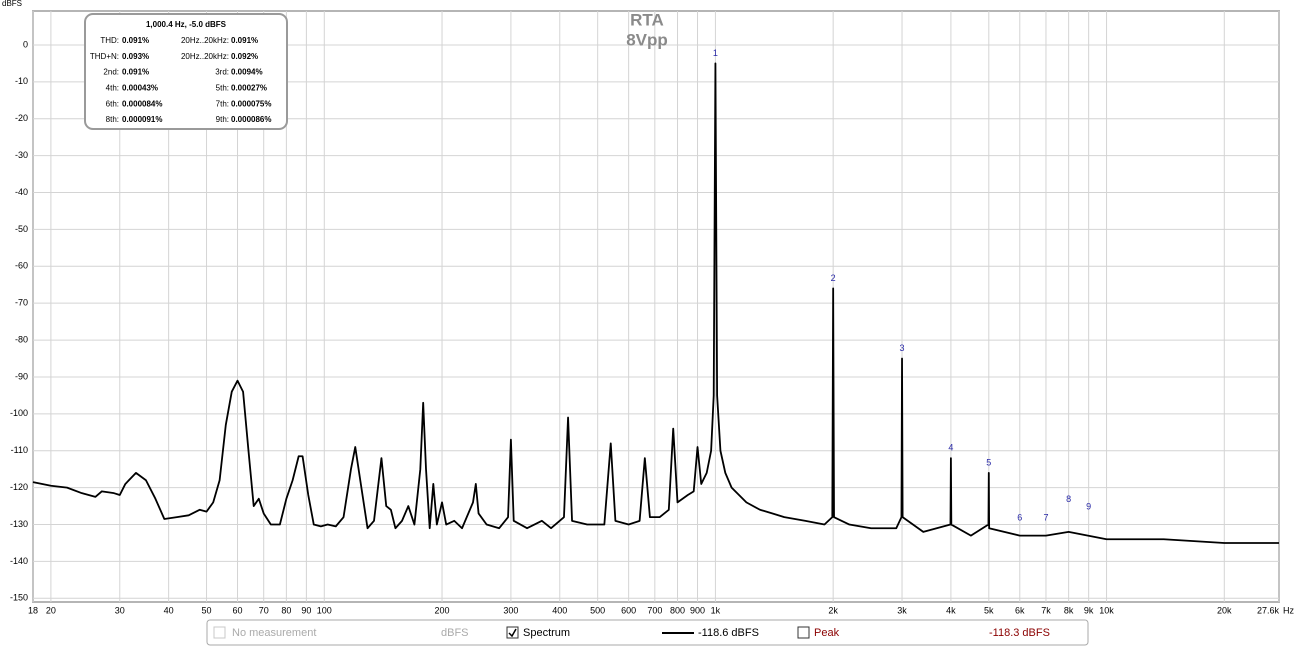  I want to click on y-tick-label: -10, so click(21, 81).